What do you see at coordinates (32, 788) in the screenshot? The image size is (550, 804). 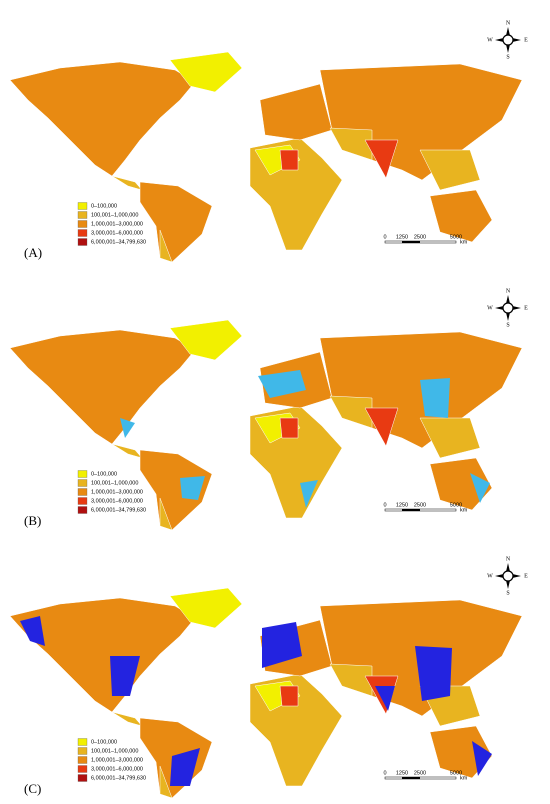 I see `panel-label: (C)` at bounding box center [32, 788].